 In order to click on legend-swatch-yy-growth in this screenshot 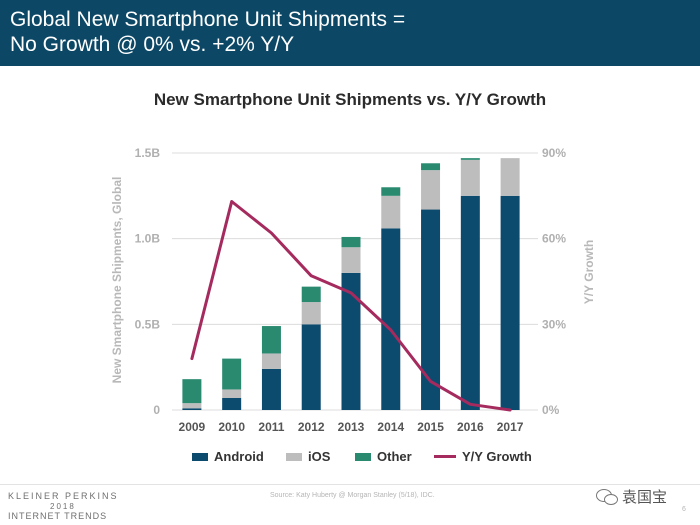, I will do `click(445, 456)`.